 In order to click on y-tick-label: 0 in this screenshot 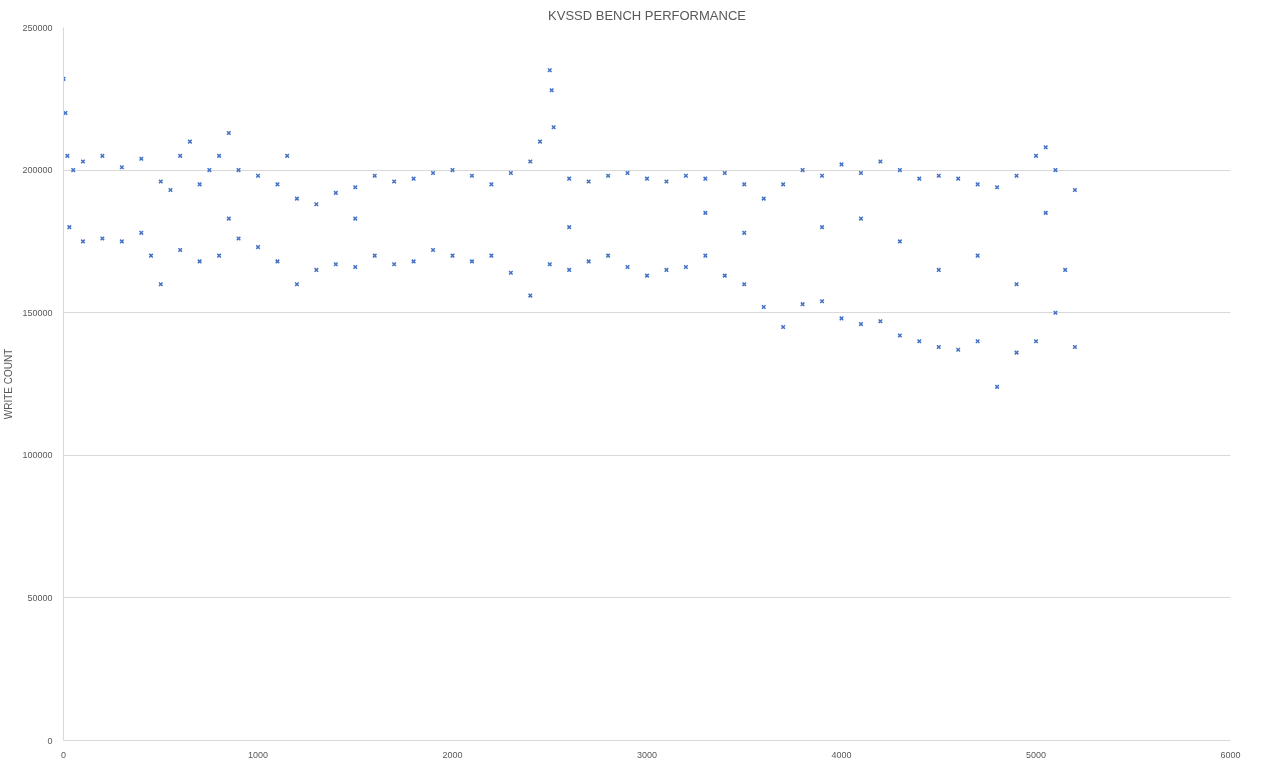, I will do `click(50, 740)`.